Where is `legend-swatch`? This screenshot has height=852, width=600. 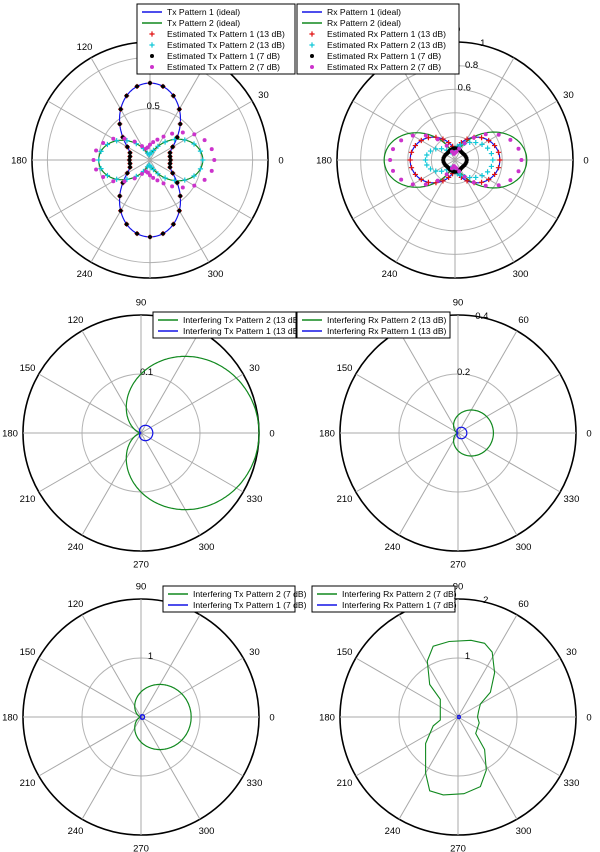
legend-swatch is located at coordinates (152, 67).